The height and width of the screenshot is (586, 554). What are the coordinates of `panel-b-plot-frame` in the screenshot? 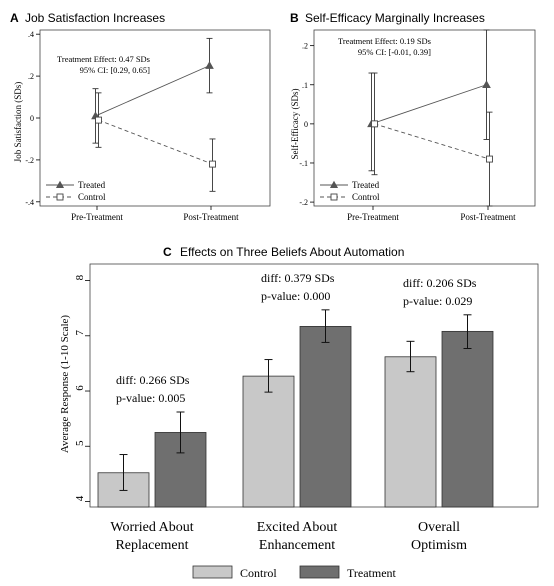 It's located at (424, 118).